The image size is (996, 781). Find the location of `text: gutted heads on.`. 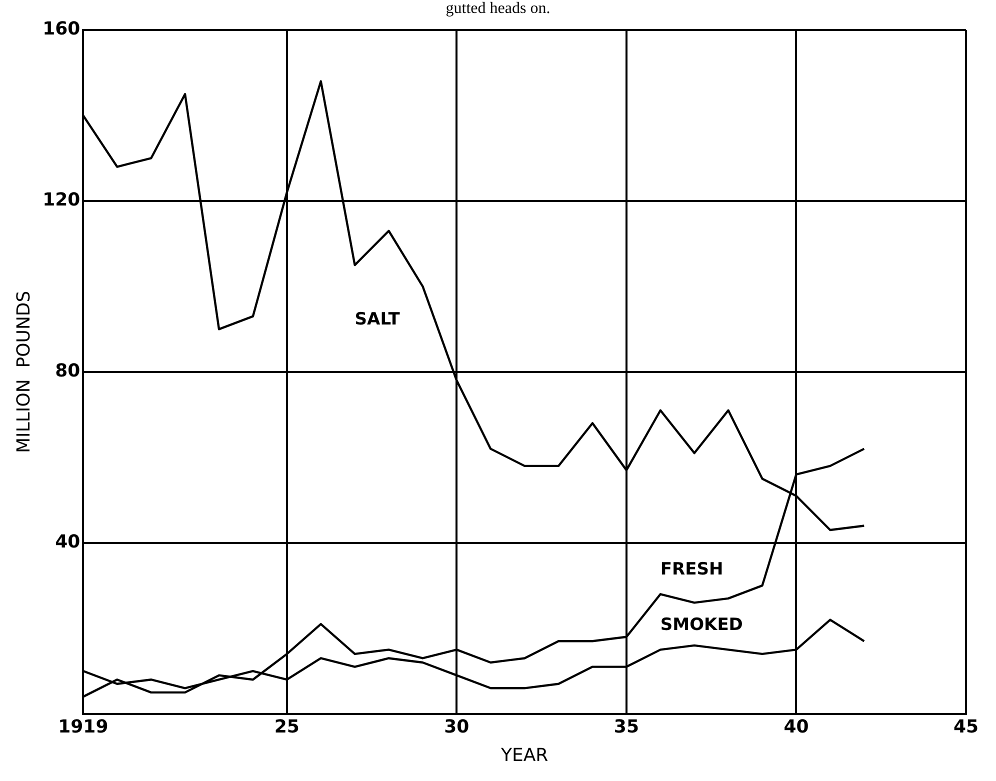

text: gutted heads on. is located at coordinates (498, 9).